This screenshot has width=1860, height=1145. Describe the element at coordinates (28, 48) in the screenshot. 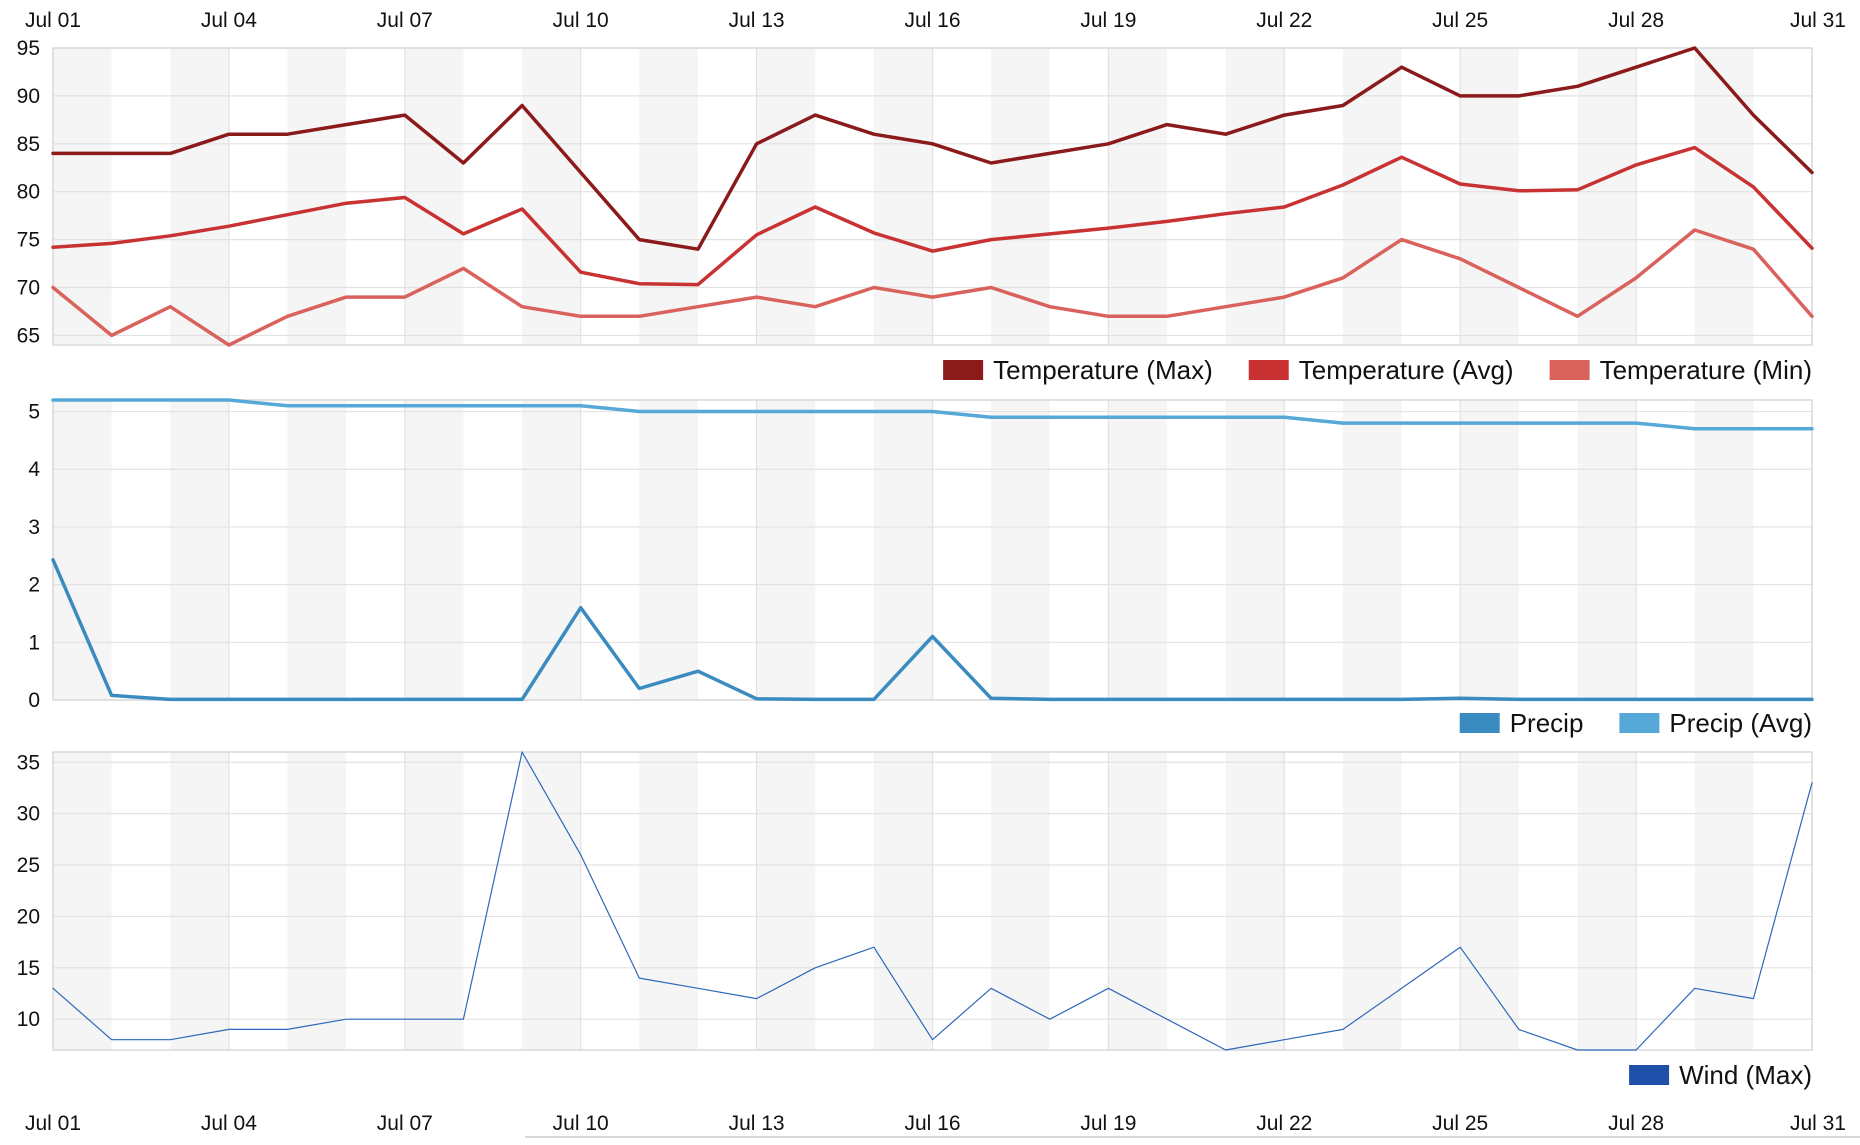

I see `y-tick-label: 95` at that location.